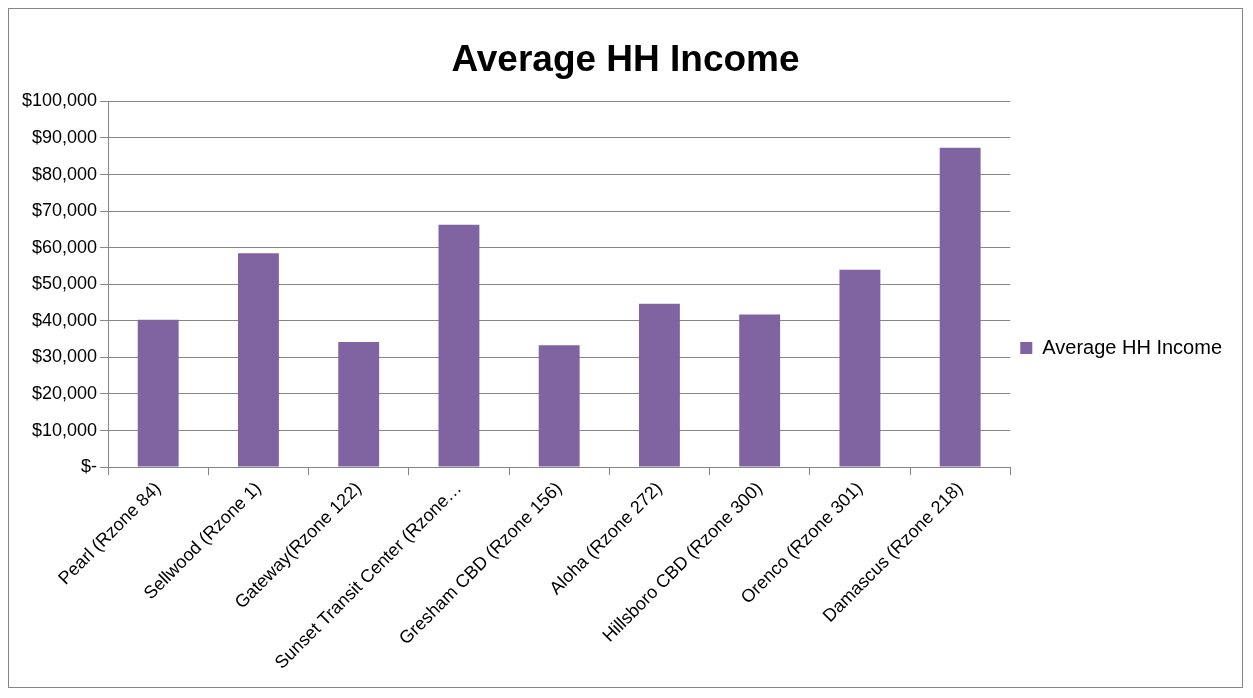 The height and width of the screenshot is (698, 1253). Describe the element at coordinates (65, 283) in the screenshot. I see `y-tick-label: $50,000` at that location.